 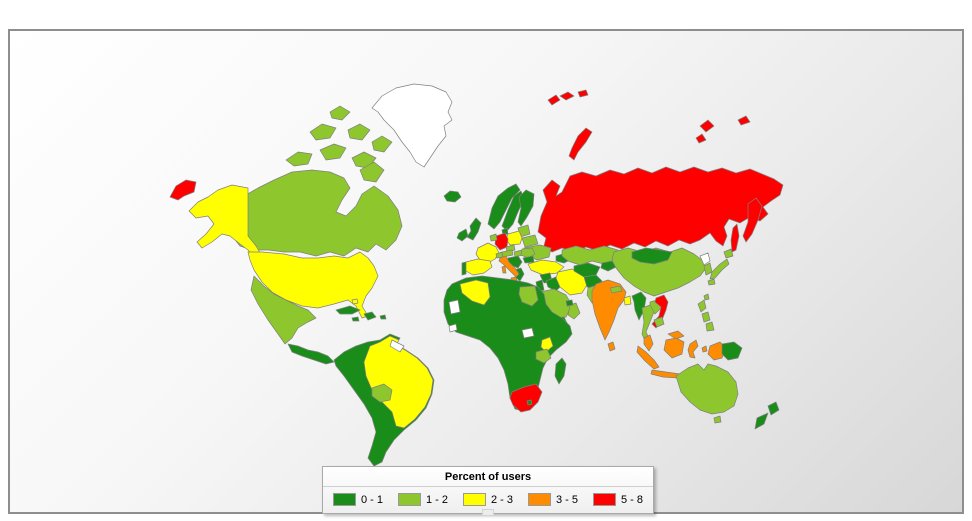 What do you see at coordinates (717, 351) in the screenshot?
I see `country-indonesia-west-papua` at bounding box center [717, 351].